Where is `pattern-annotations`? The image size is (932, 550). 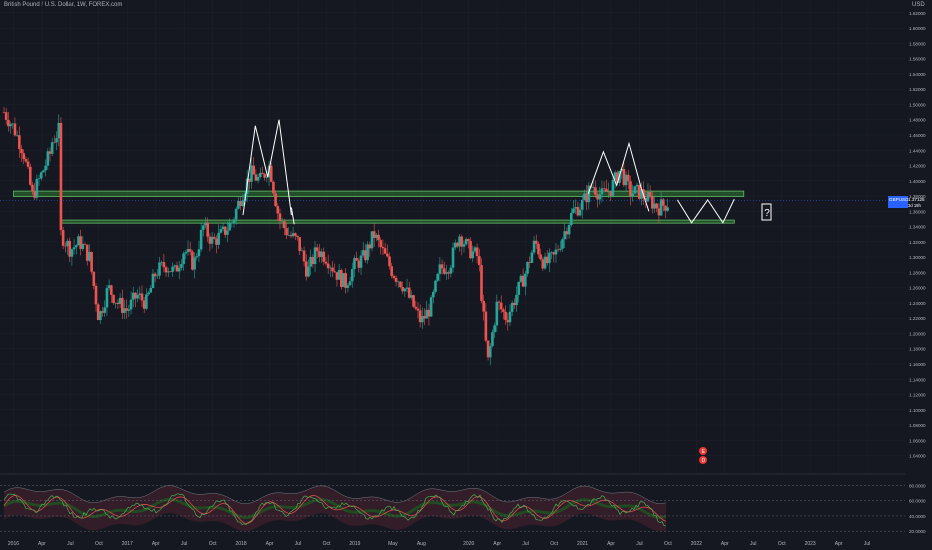
pattern-annotations is located at coordinates (488, 172).